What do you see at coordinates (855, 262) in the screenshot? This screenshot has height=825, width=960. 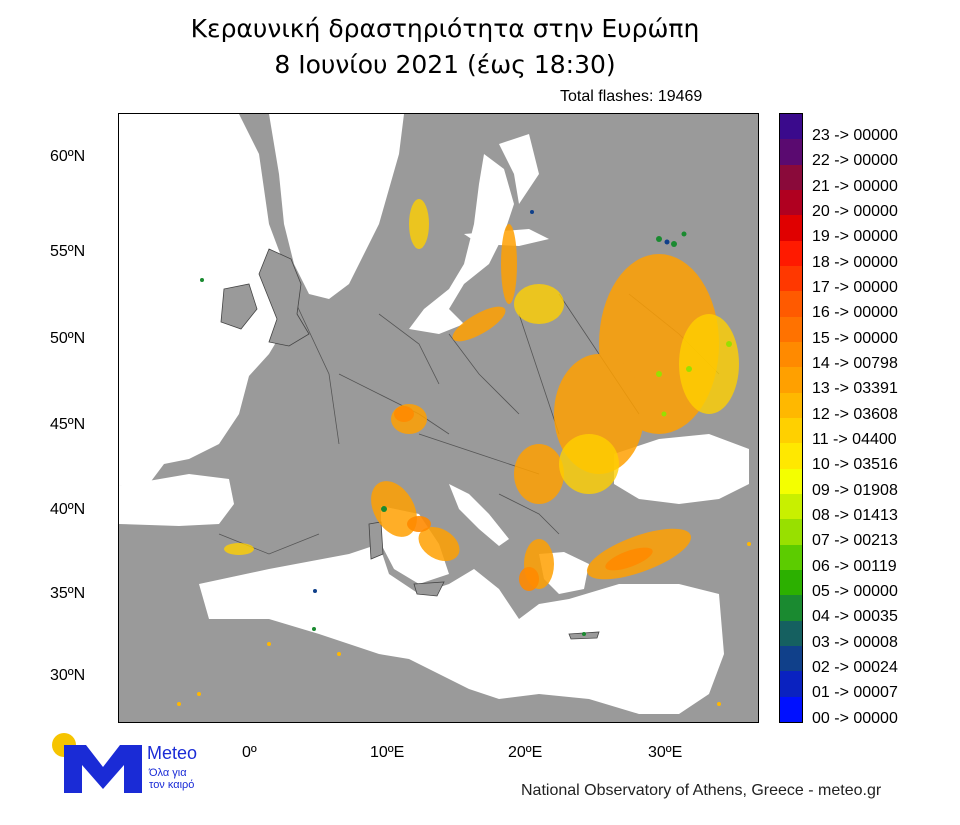 I see `legend-label: 18 -> 00000` at bounding box center [855, 262].